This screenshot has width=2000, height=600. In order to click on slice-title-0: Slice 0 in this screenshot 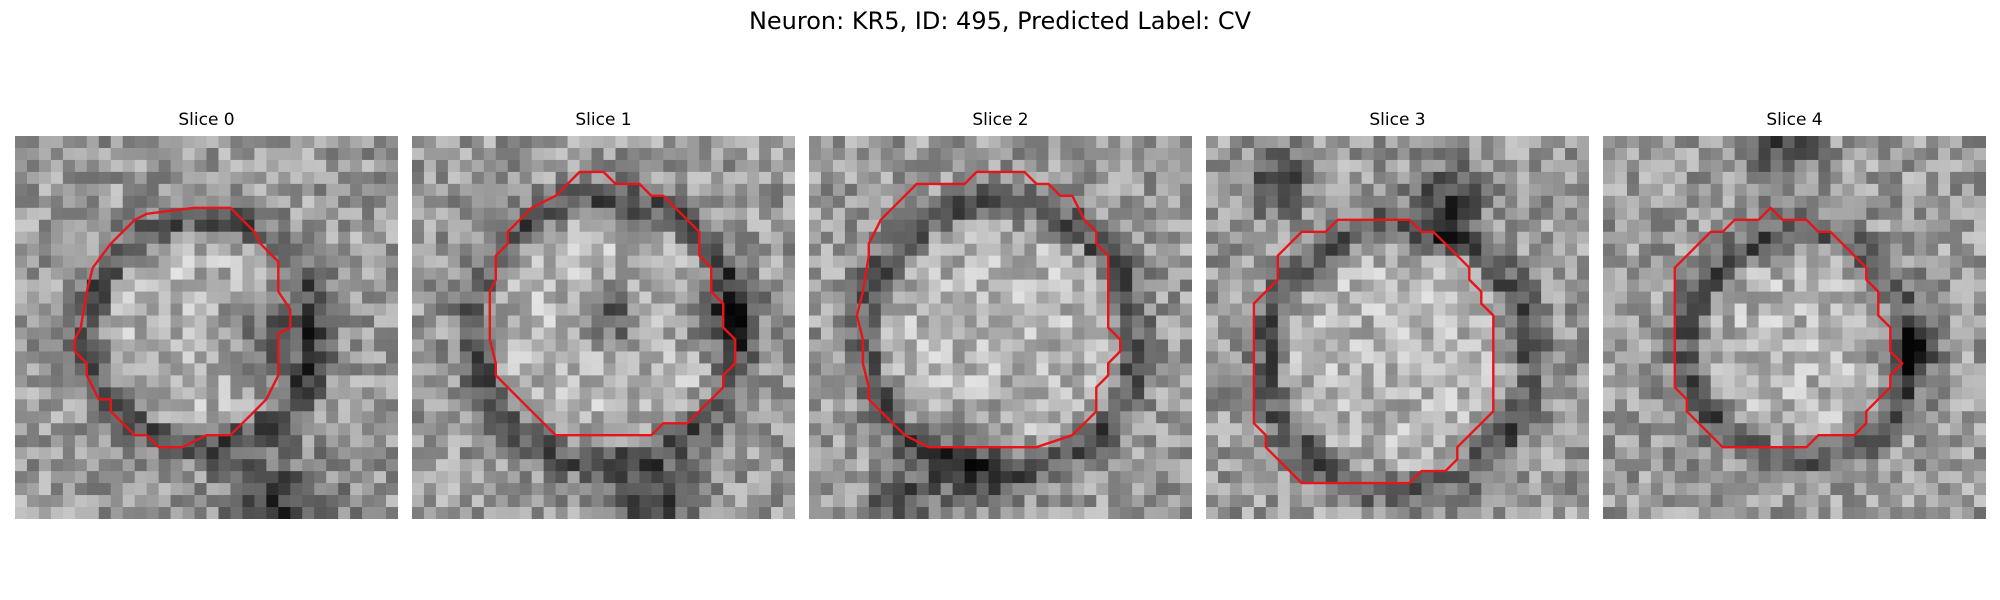, I will do `click(206, 120)`.